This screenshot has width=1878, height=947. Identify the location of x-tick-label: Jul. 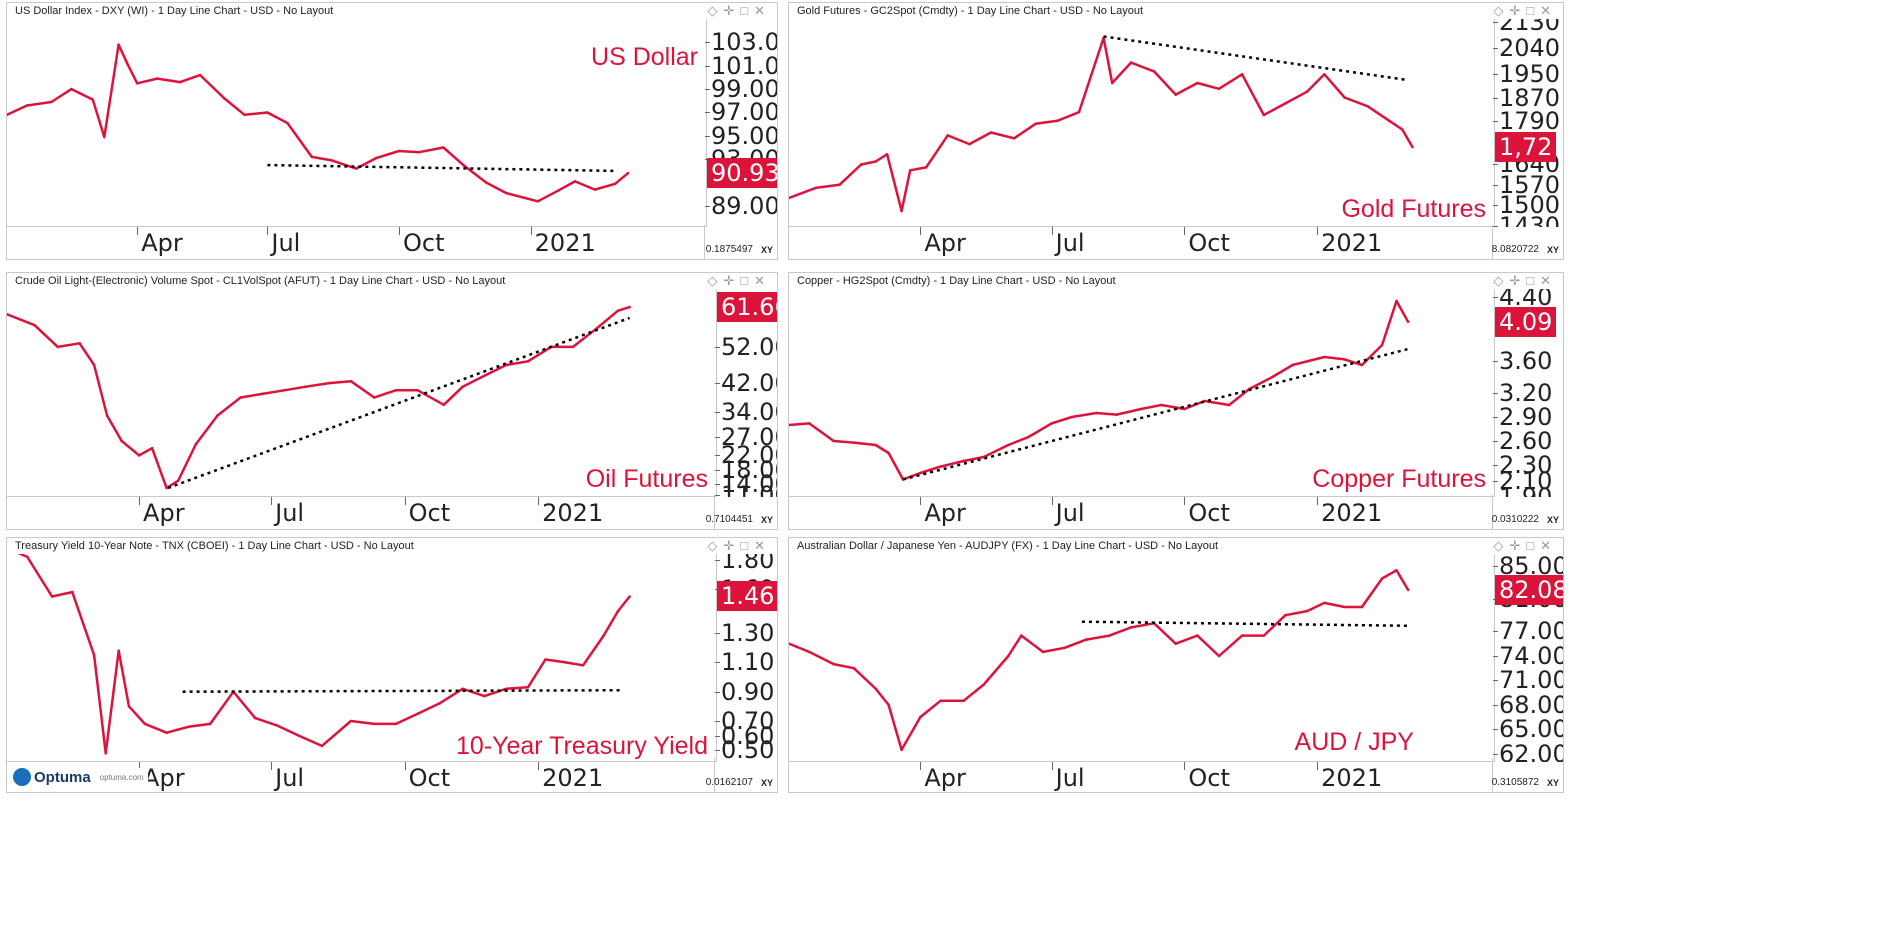
(1068, 512).